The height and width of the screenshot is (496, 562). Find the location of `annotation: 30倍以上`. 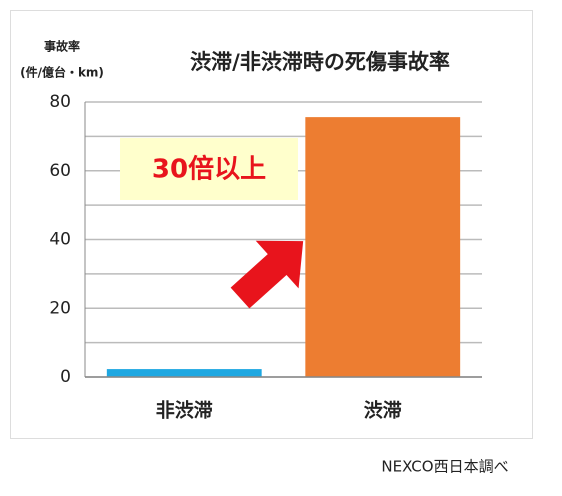

annotation: 30倍以上 is located at coordinates (209, 169).